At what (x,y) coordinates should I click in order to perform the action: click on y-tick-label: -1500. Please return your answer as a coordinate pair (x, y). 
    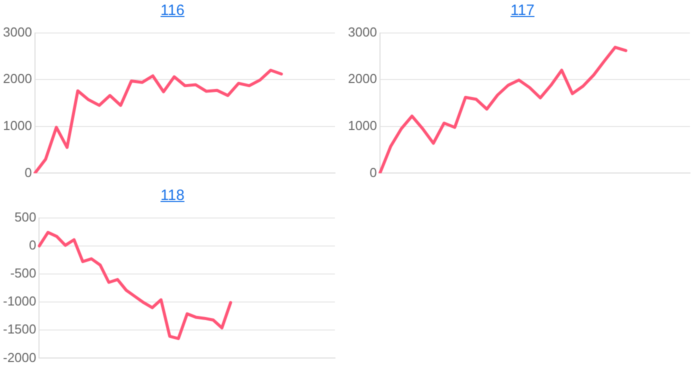
    Looking at the image, I should click on (19, 329).